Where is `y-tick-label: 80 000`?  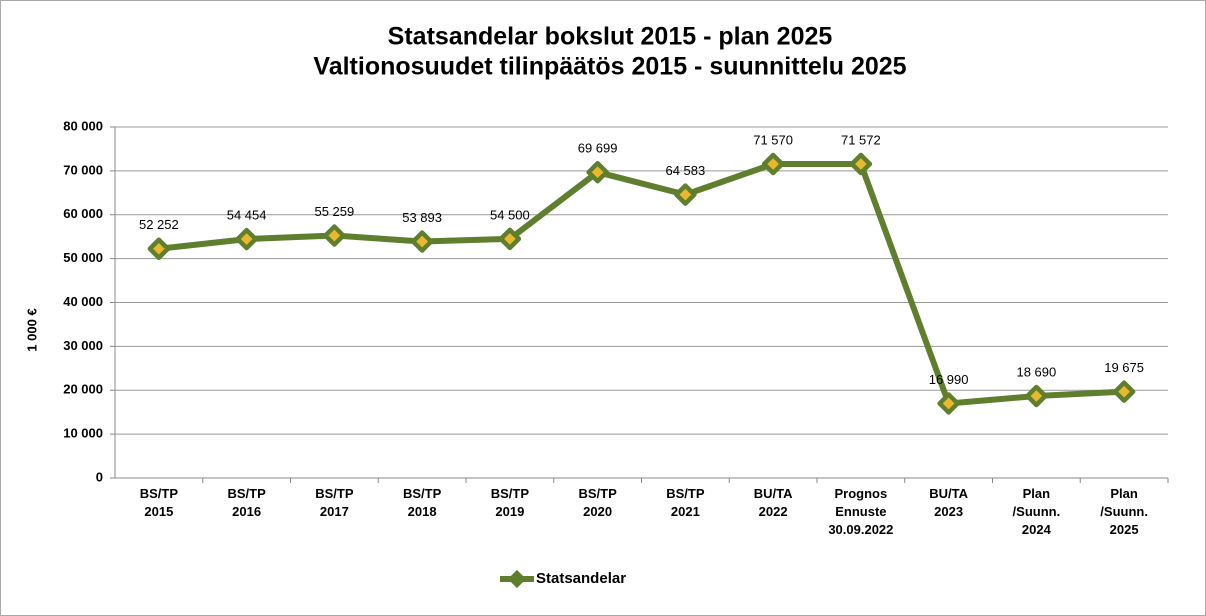 y-tick-label: 80 000 is located at coordinates (83, 125).